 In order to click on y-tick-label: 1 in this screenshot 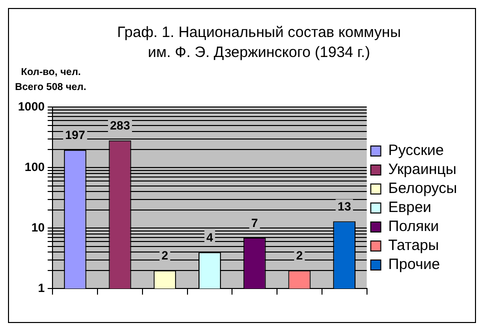, I will do `click(42, 287)`.